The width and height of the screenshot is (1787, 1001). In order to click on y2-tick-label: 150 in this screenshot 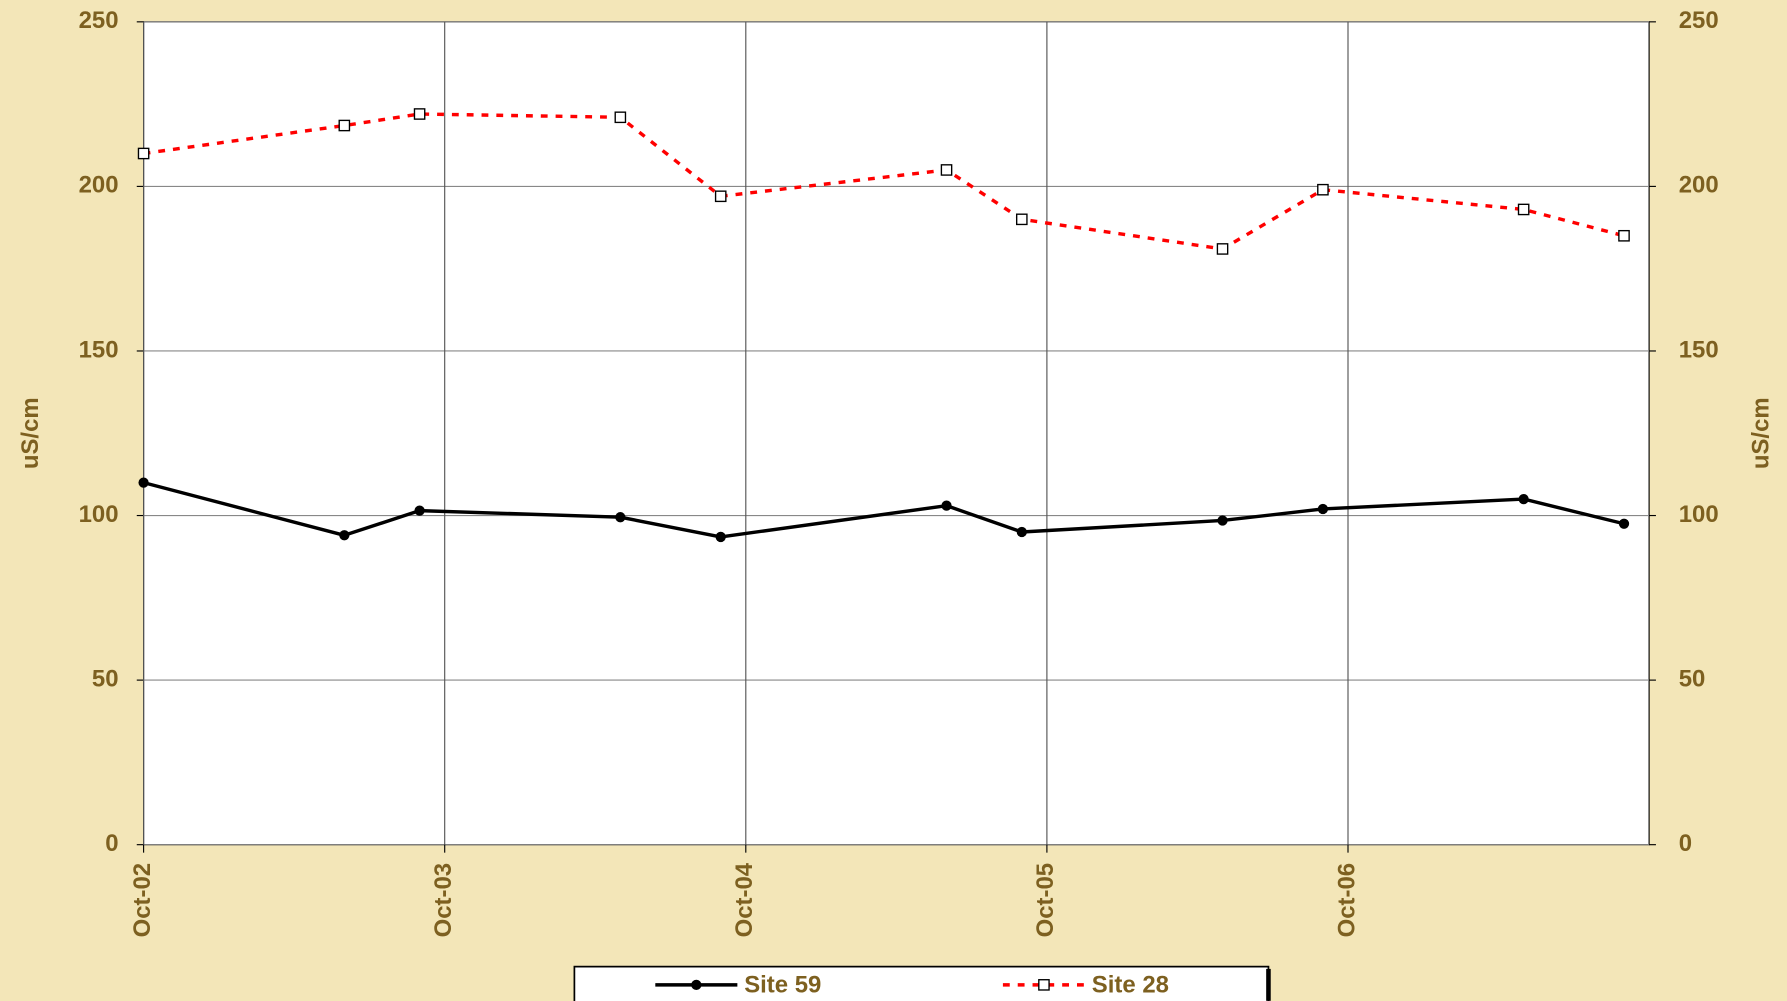, I will do `click(1699, 349)`.